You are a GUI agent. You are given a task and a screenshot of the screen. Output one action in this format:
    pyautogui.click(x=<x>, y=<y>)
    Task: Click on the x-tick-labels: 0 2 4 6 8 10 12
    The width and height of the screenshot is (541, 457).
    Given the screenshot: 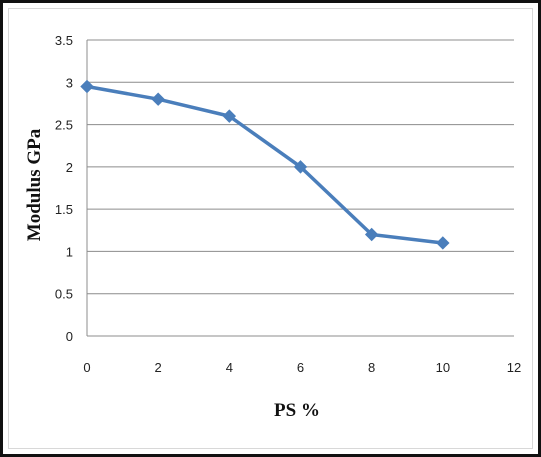 What is the action you would take?
    pyautogui.click(x=302, y=367)
    